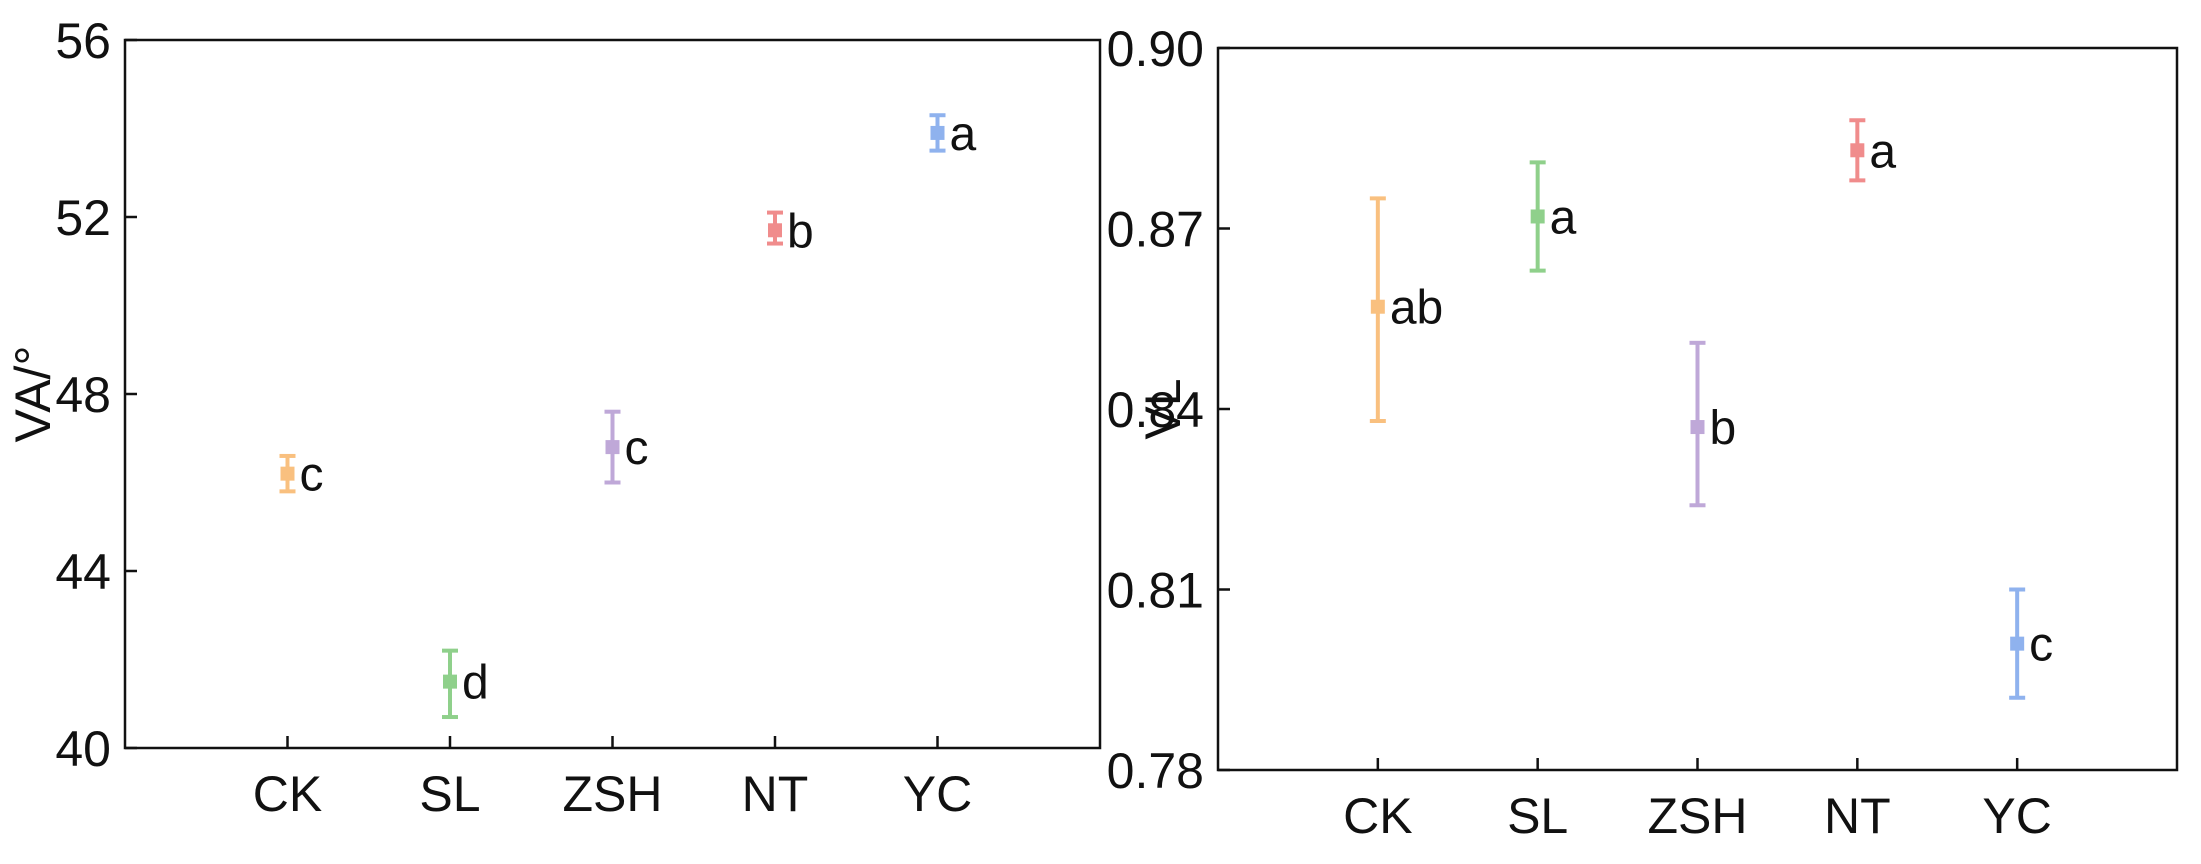  Describe the element at coordinates (1163, 408) in the screenshot. I see `vl-y-axis-label: VL` at that location.